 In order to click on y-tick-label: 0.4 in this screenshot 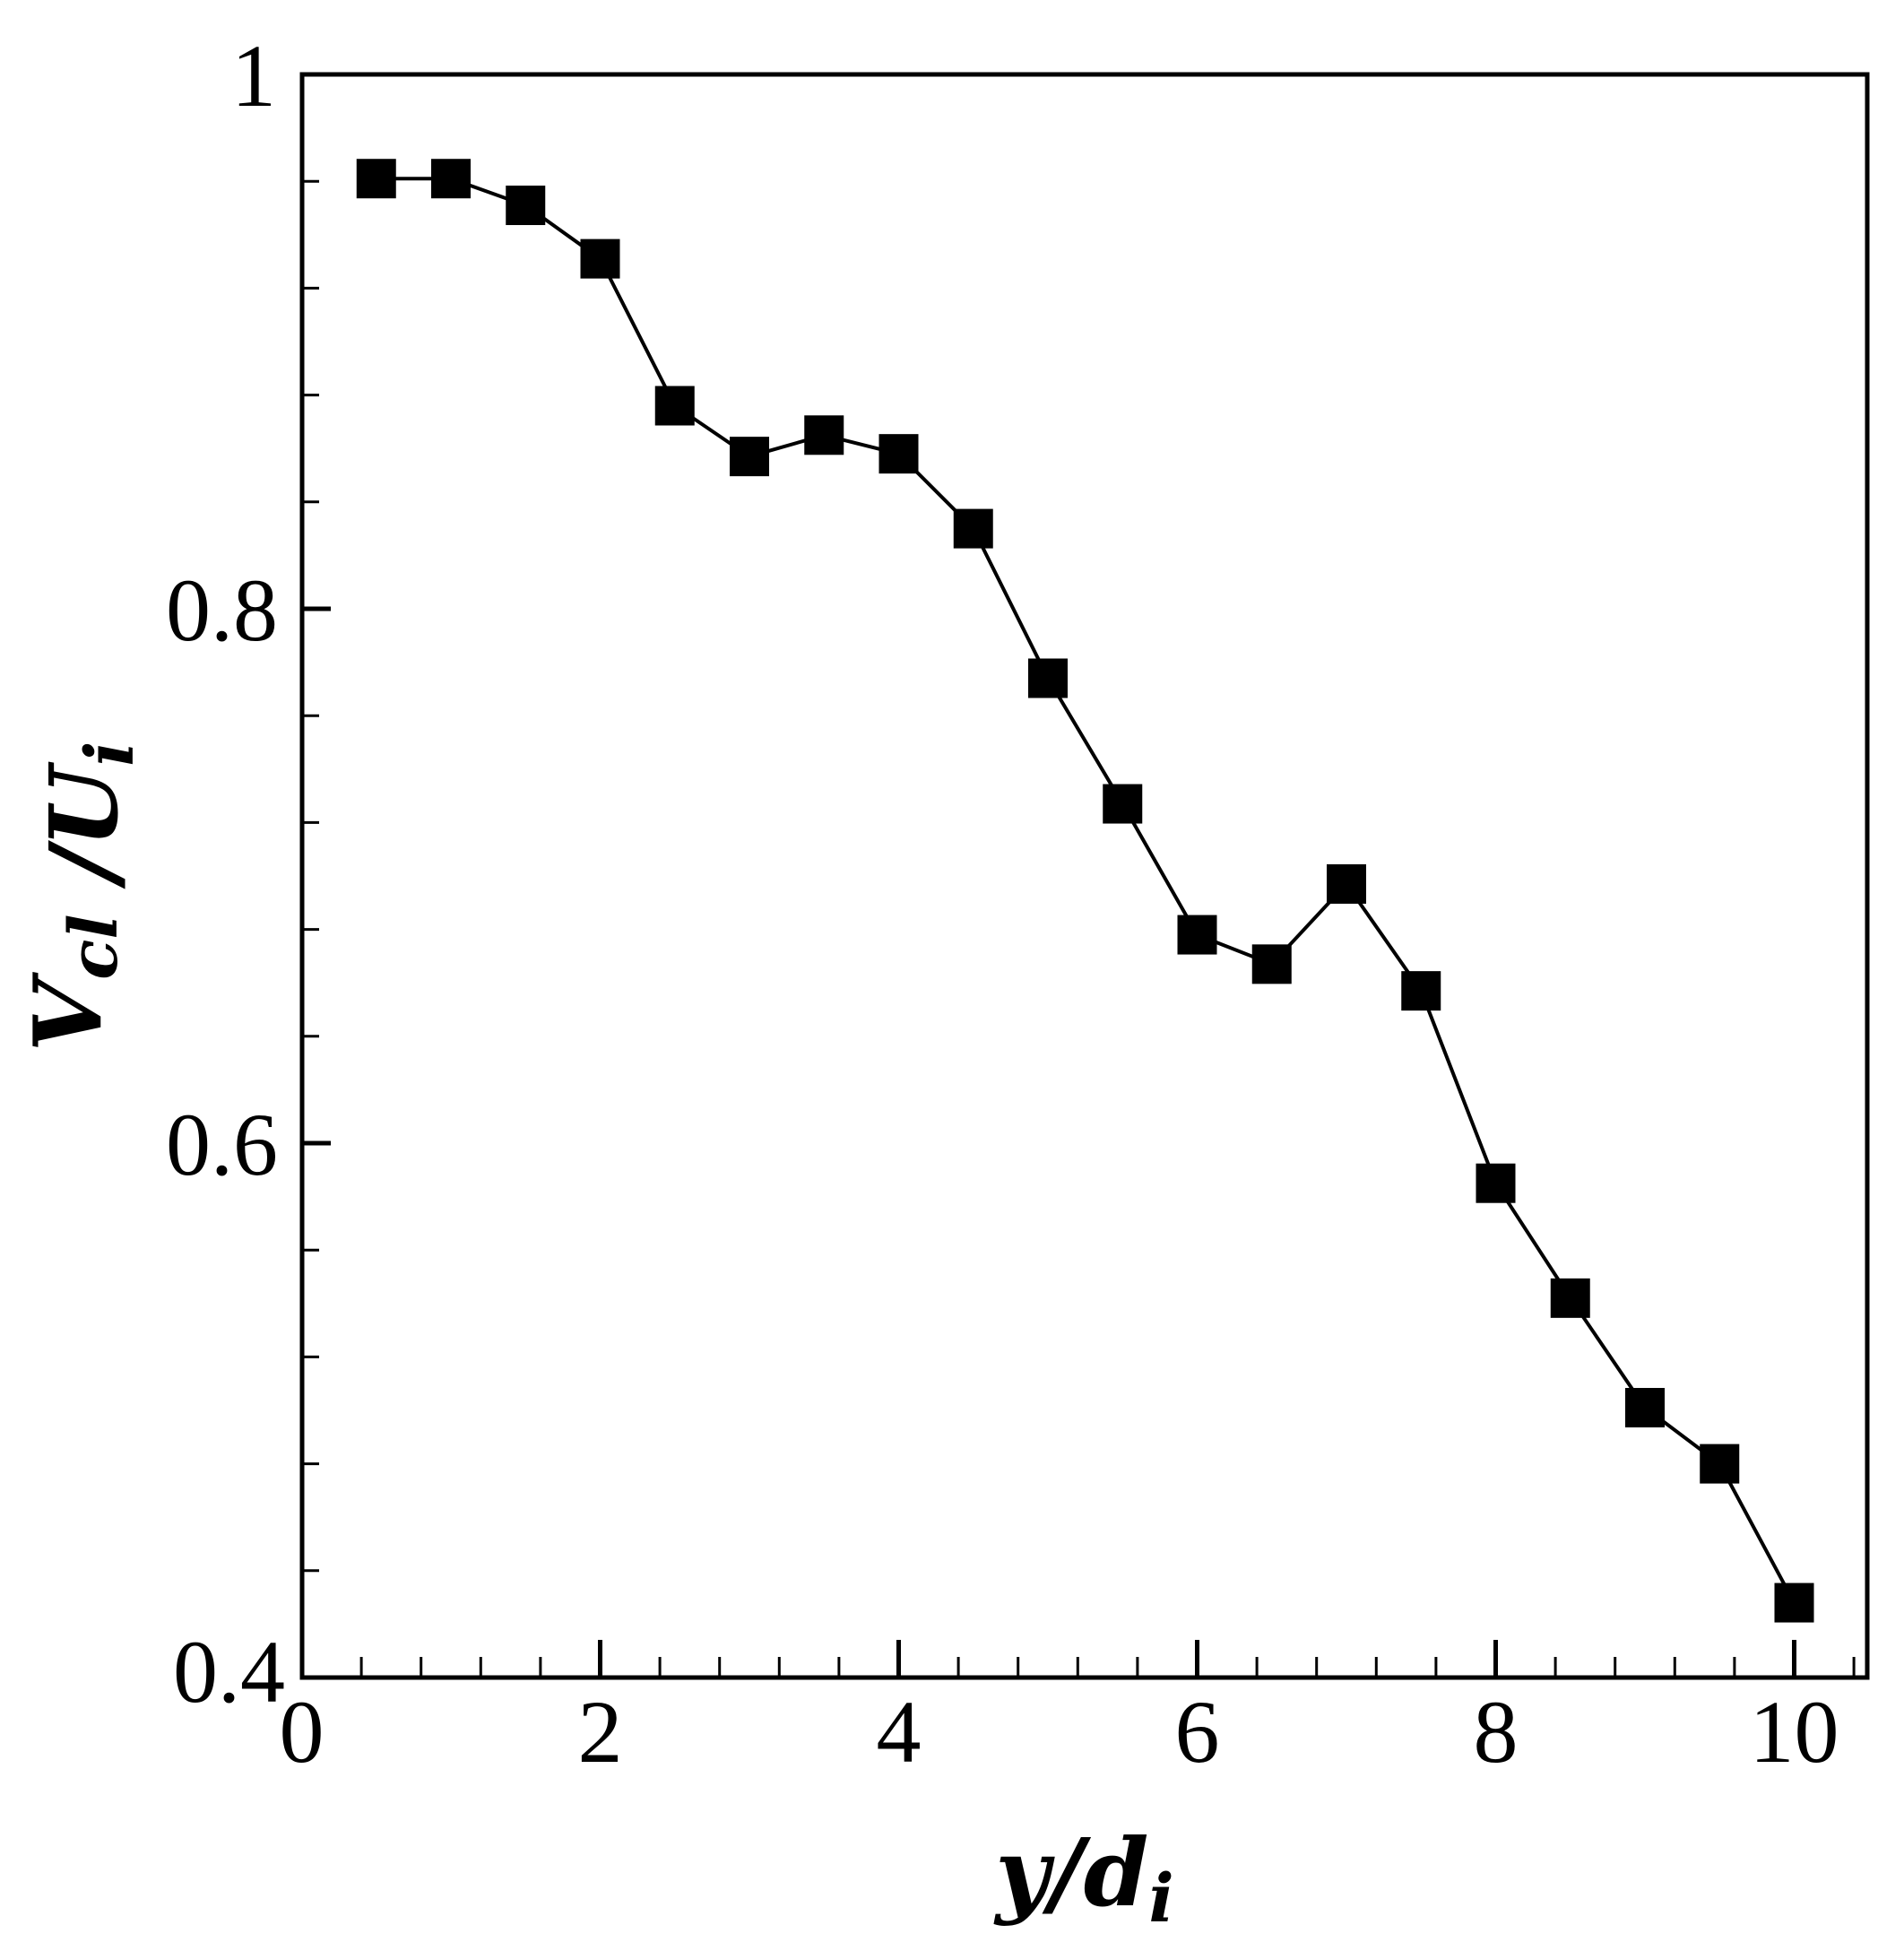, I will do `click(229, 1671)`.